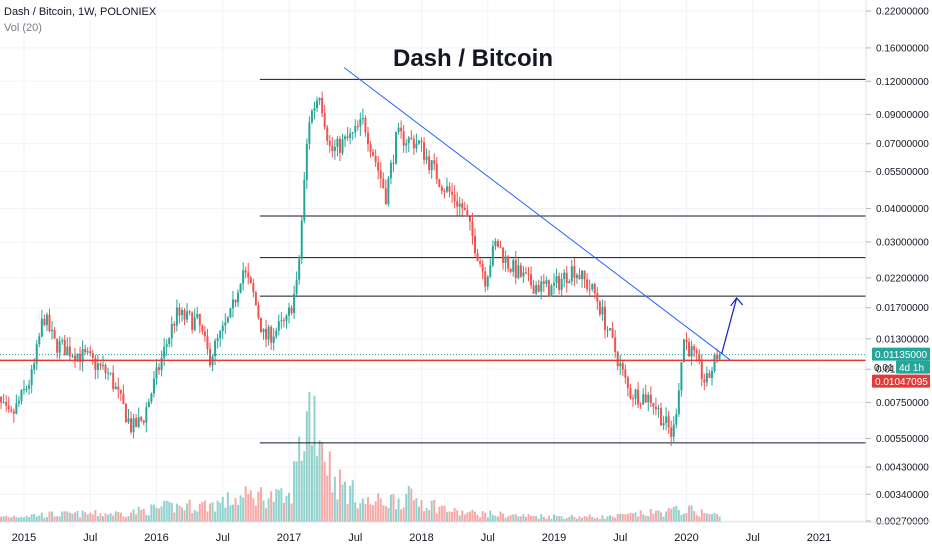 Image resolution: width=932 pixels, height=550 pixels. Describe the element at coordinates (902, 403) in the screenshot. I see `price-tick-label: 0.00750000` at that location.